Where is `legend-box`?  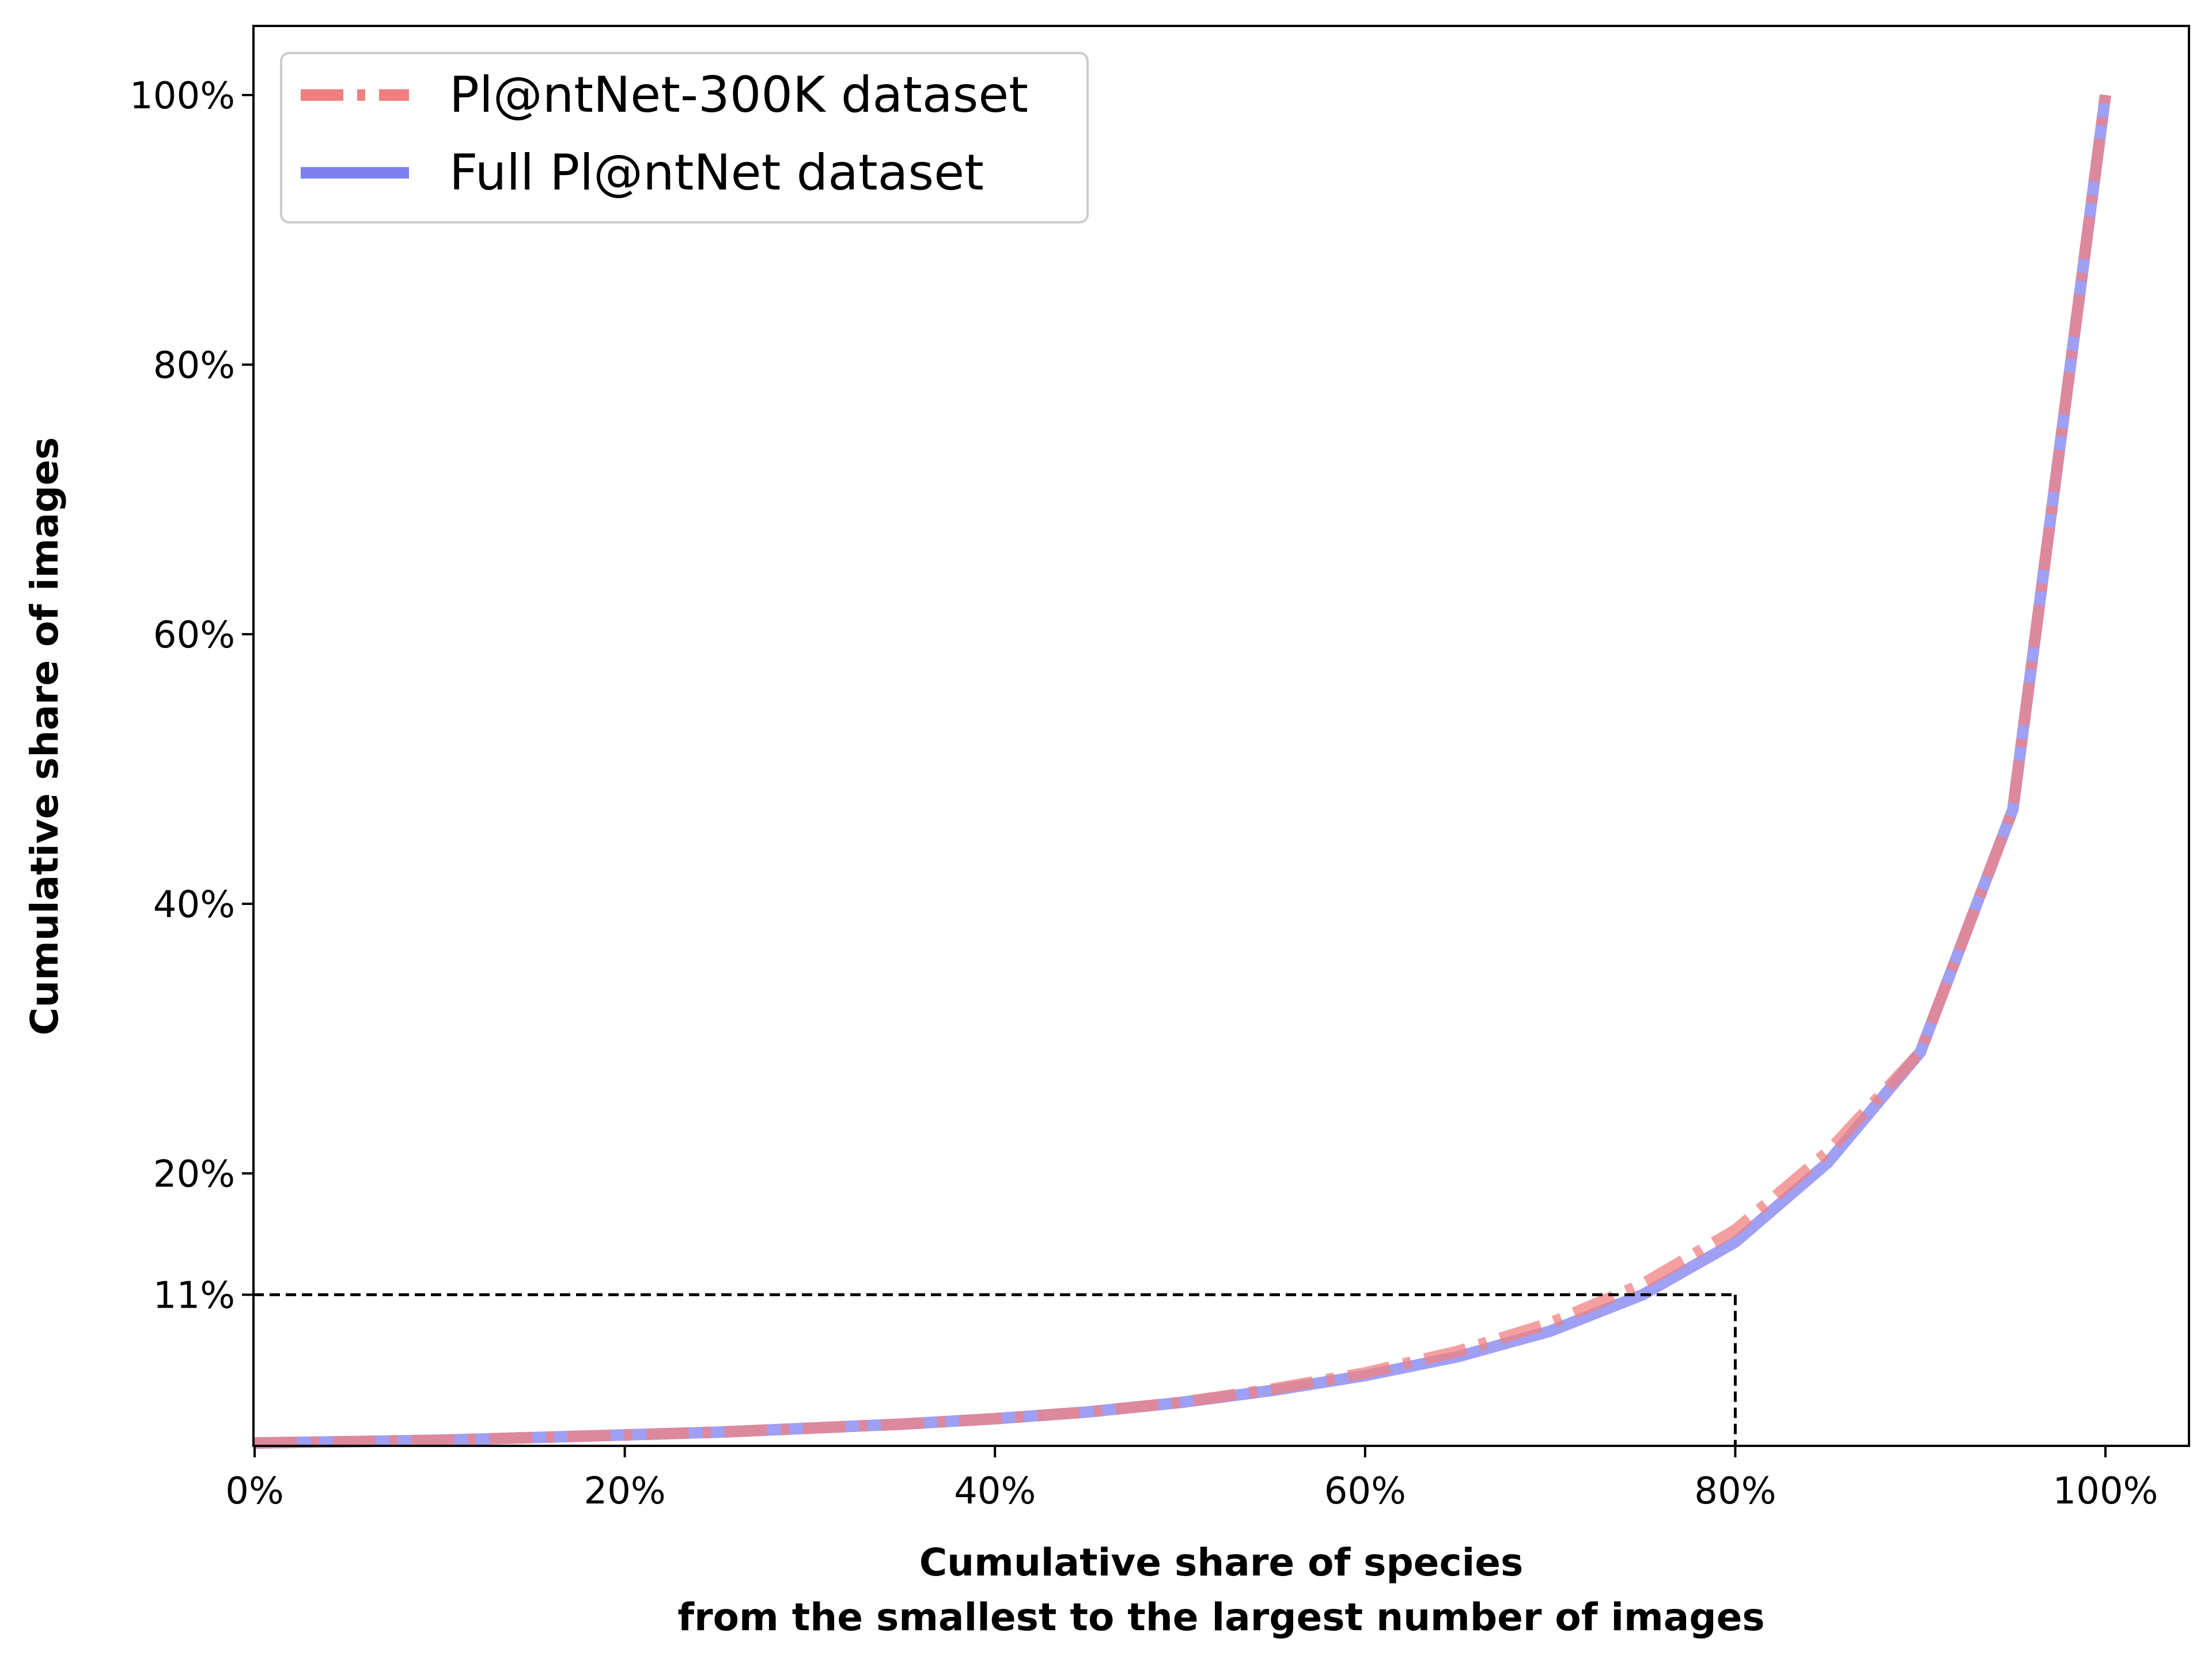 legend-box is located at coordinates (684, 138).